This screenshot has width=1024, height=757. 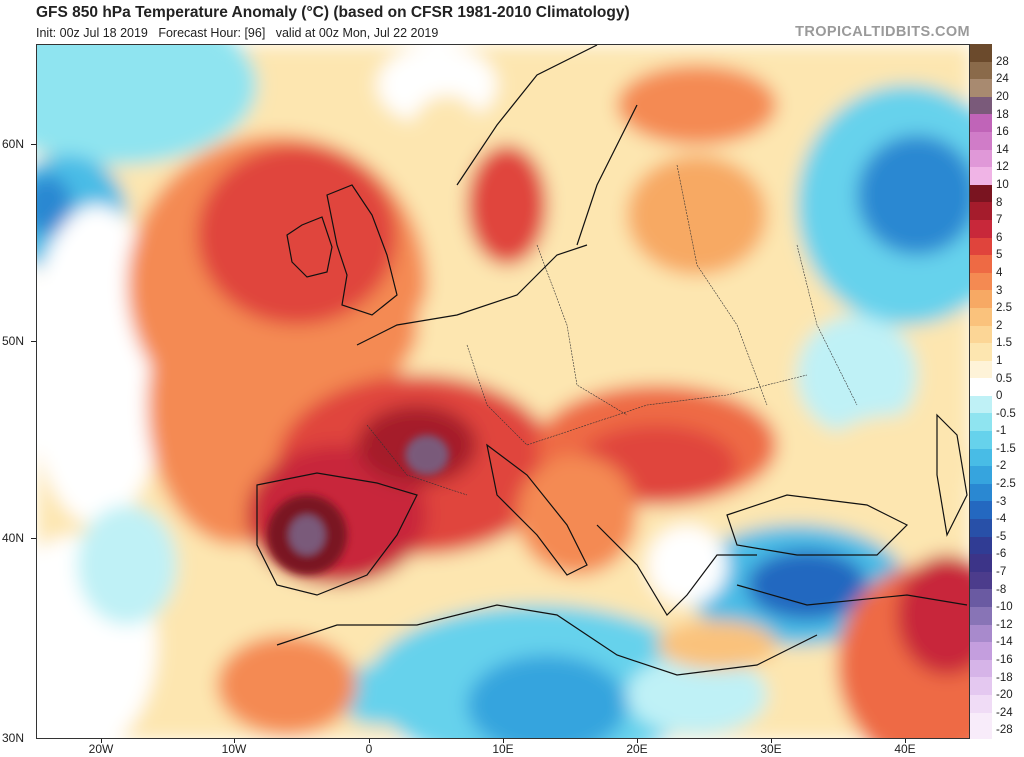 I want to click on colorbar-label: 5, so click(x=999, y=255).